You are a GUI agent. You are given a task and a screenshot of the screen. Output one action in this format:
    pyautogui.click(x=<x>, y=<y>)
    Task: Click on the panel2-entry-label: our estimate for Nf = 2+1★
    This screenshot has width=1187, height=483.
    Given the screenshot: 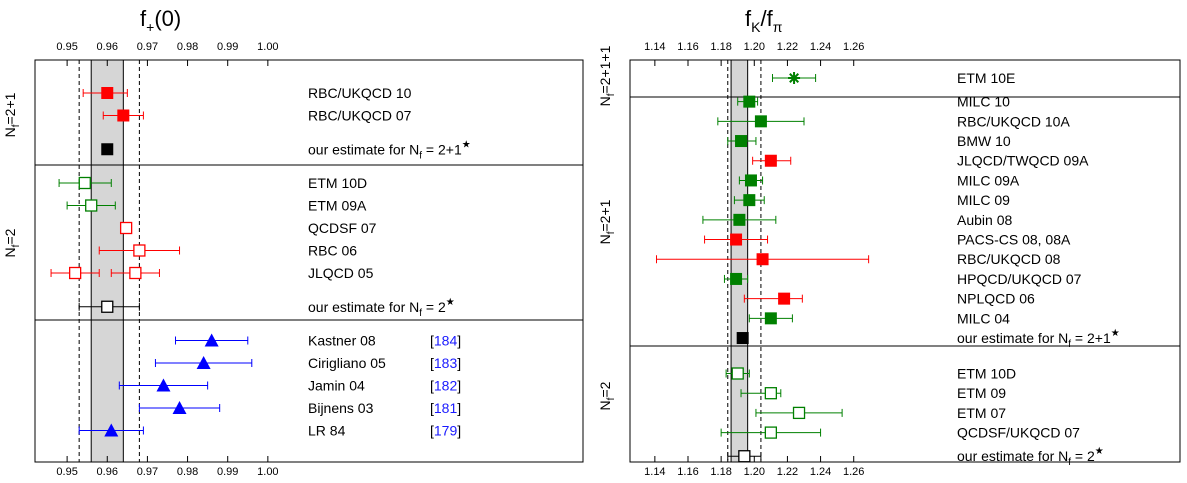 What is the action you would take?
    pyautogui.click(x=1038, y=339)
    